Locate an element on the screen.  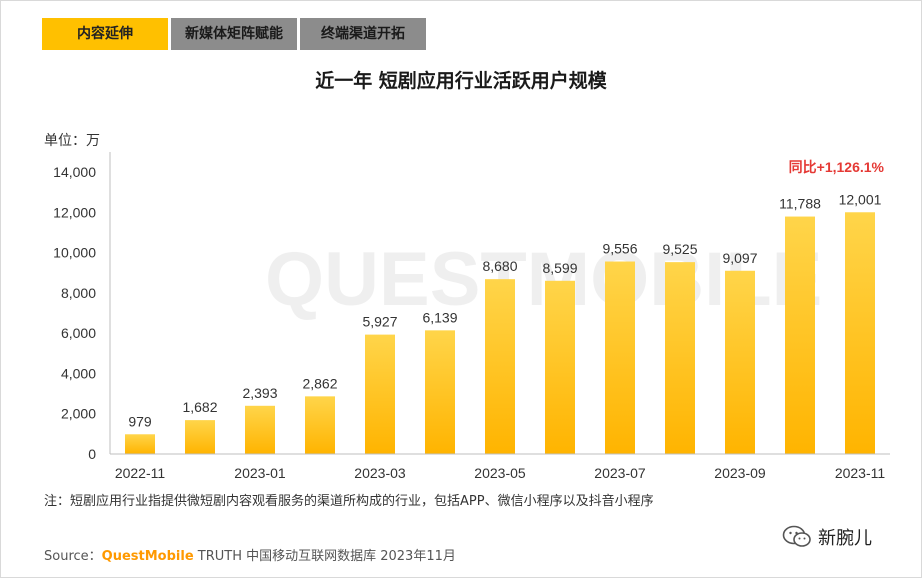
yoy-annotation: 同比+1,126.1% is located at coordinates (837, 167).